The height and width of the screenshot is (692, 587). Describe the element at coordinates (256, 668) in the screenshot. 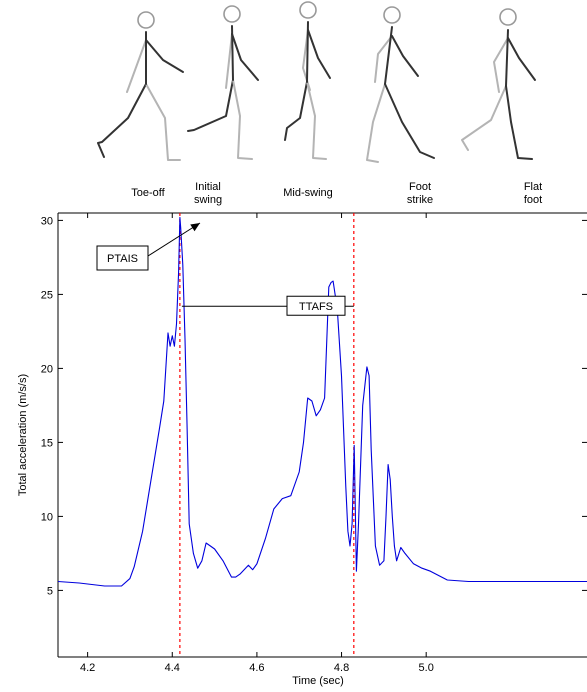

I see `x-tick-label: 4.6` at that location.